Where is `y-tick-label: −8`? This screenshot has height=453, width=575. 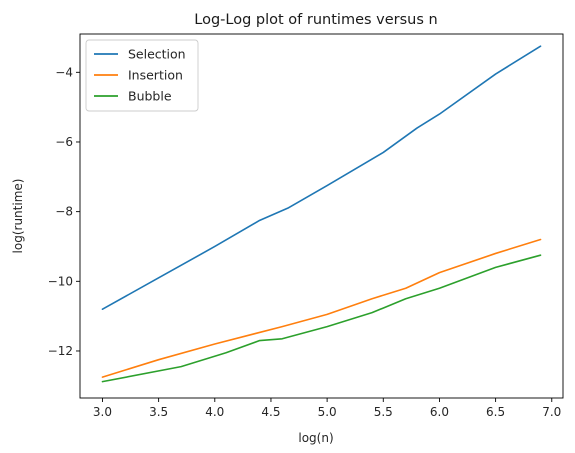 y-tick-label: −8 is located at coordinates (64, 212).